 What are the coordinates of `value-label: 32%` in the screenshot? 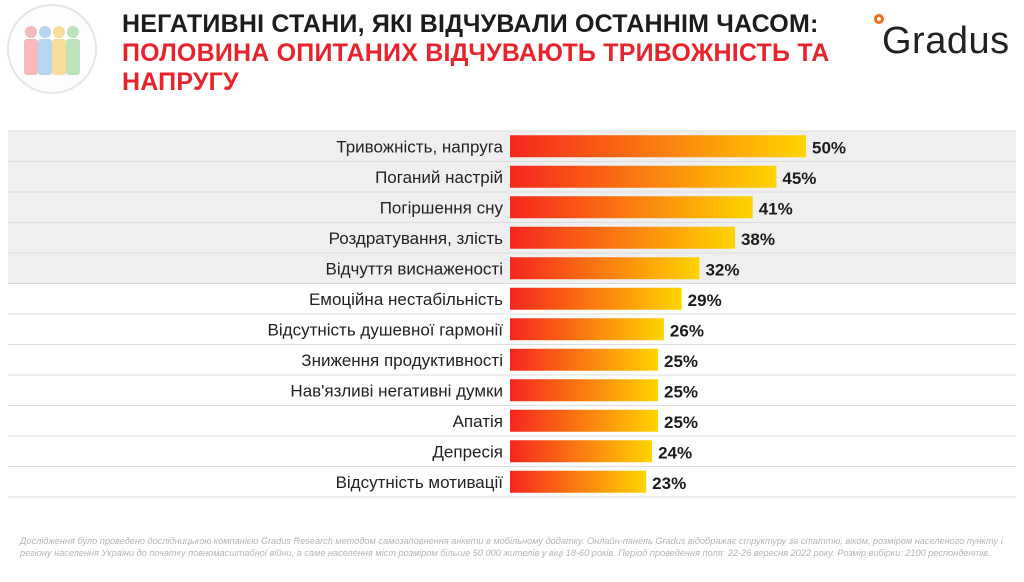 It's located at (722, 269).